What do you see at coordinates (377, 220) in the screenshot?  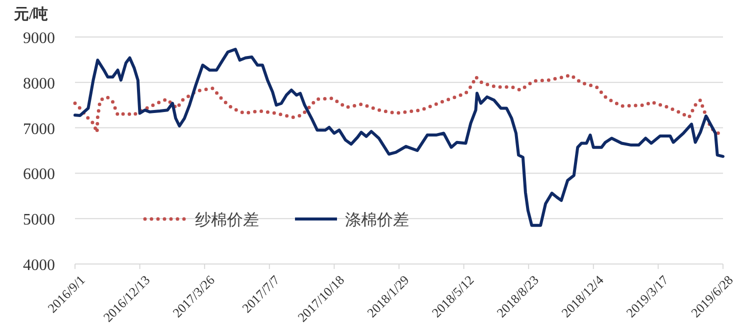 I see `legend-label: 涤棉价差` at bounding box center [377, 220].